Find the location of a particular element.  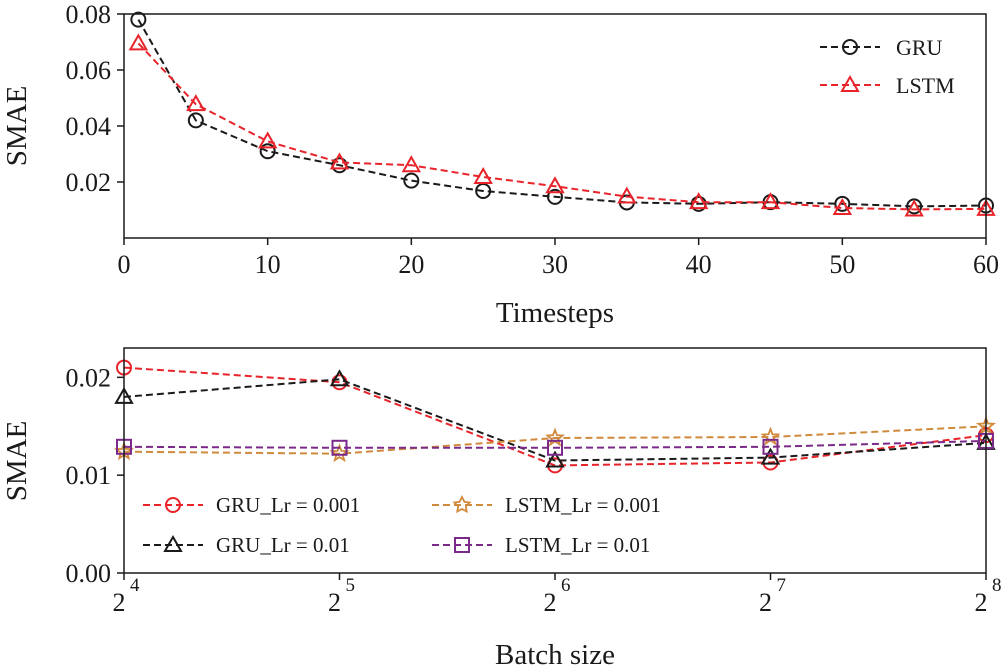

bottom-y-tick-label: 0.00 is located at coordinates (89, 573).